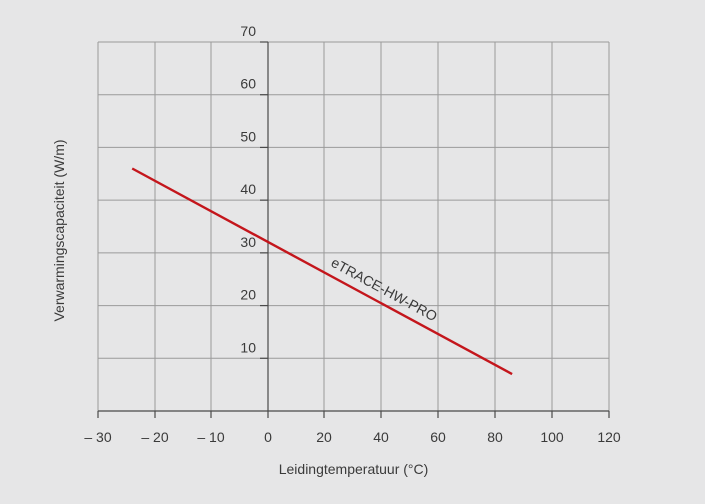  I want to click on y-tick-label: 50, so click(248, 136).